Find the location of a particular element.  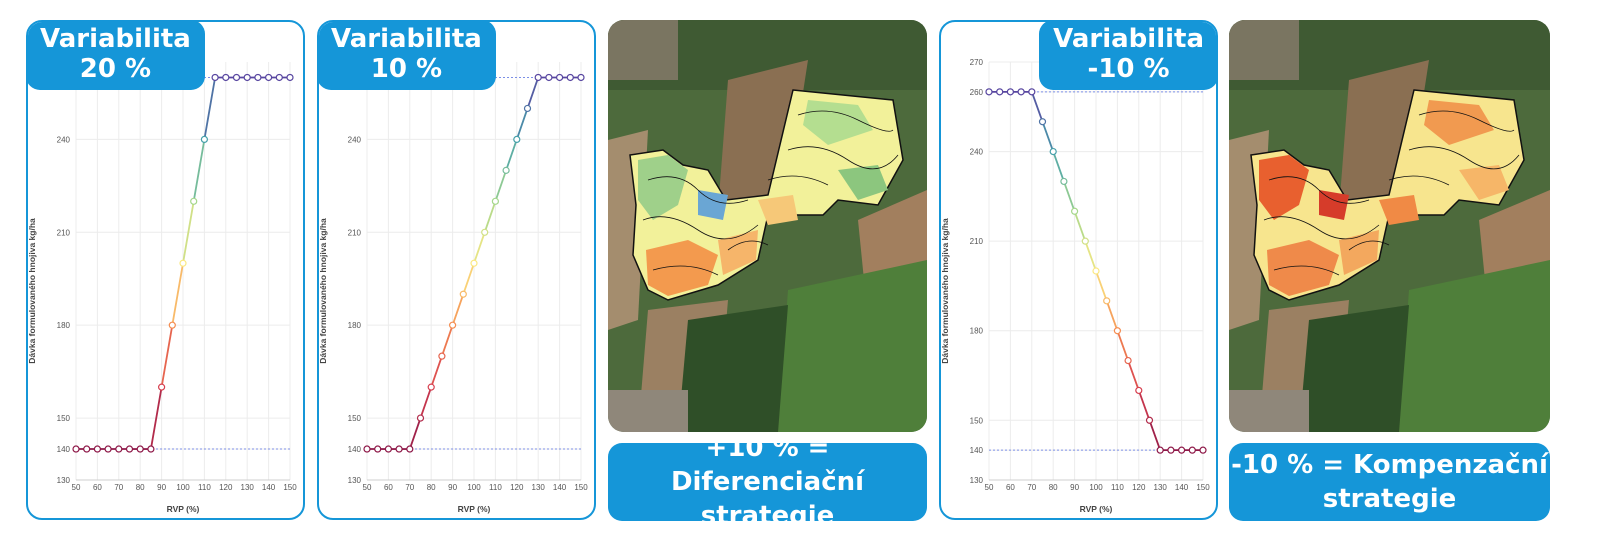

caption-line2: strategie is located at coordinates (1389, 499).